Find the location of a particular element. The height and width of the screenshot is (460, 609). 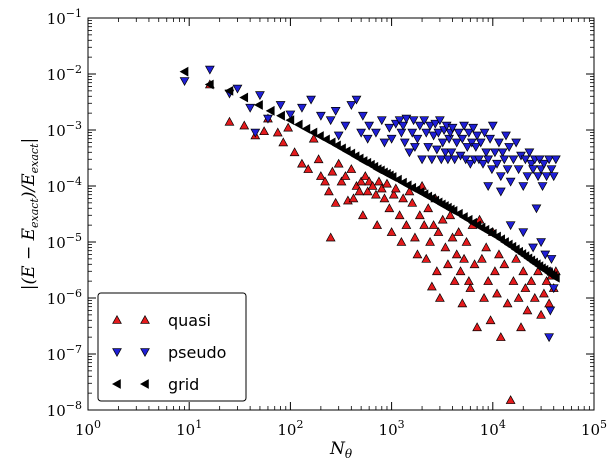

y-tick-label: 10⁻⁷ is located at coordinates (64, 353).